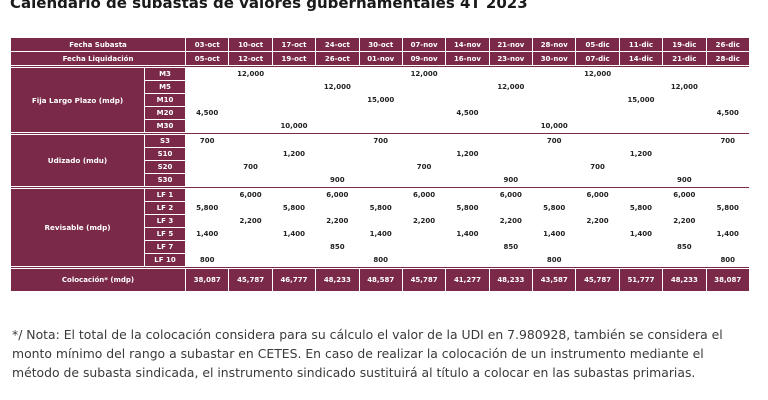 The width and height of the screenshot is (768, 400). Describe the element at coordinates (380, 260) in the screenshot. I see `instrument-row: LF 10 800 800 800 800` at that location.